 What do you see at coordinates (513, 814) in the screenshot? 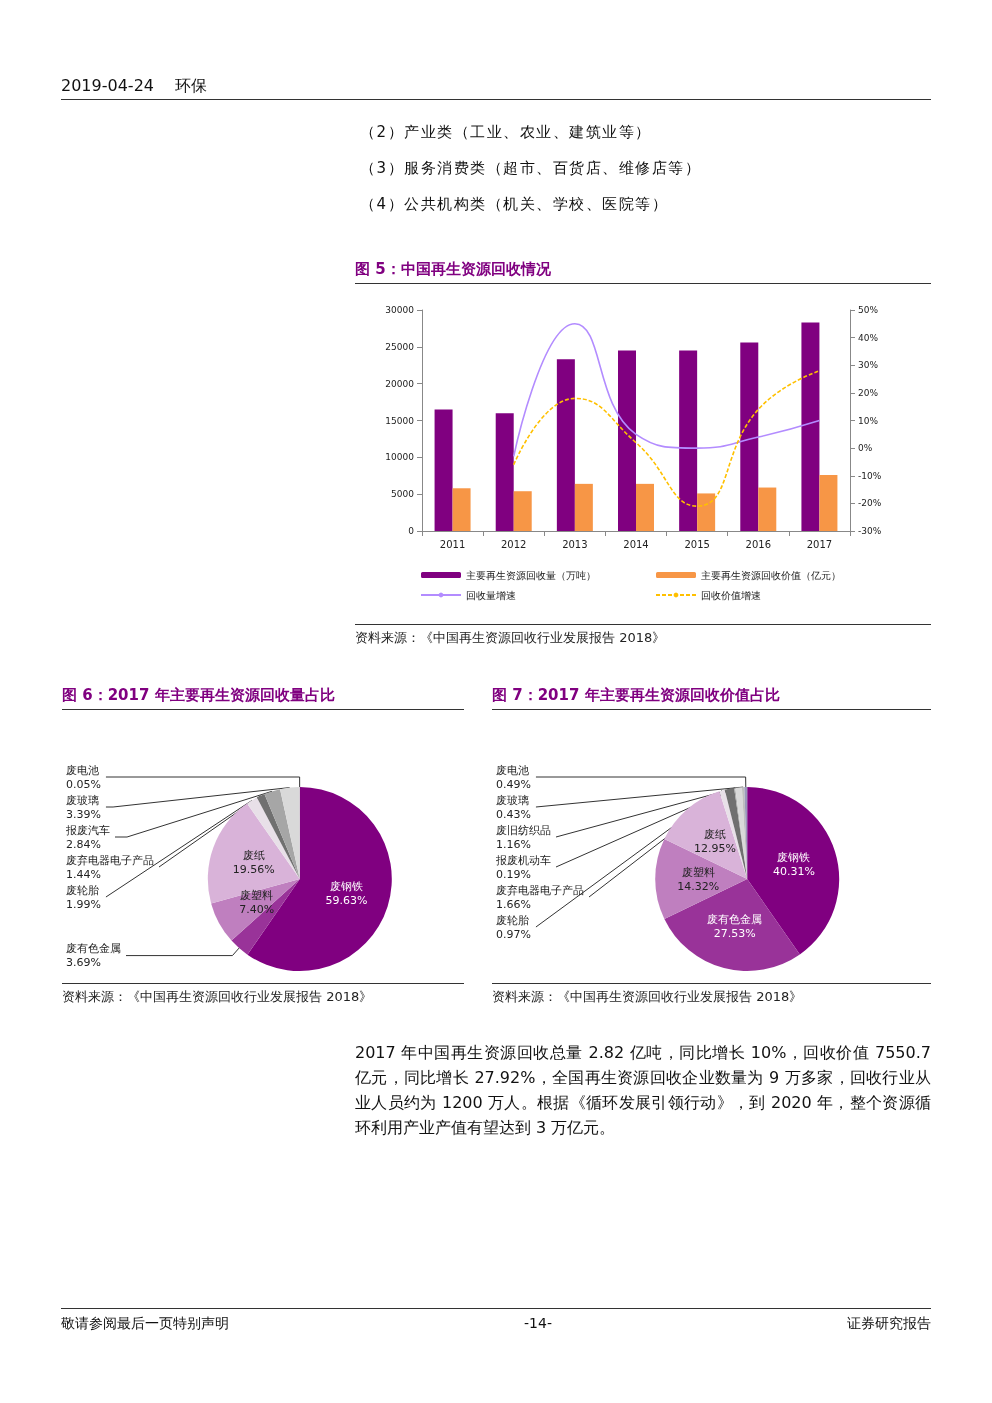
I see `data-label: 0.43%` at bounding box center [513, 814].